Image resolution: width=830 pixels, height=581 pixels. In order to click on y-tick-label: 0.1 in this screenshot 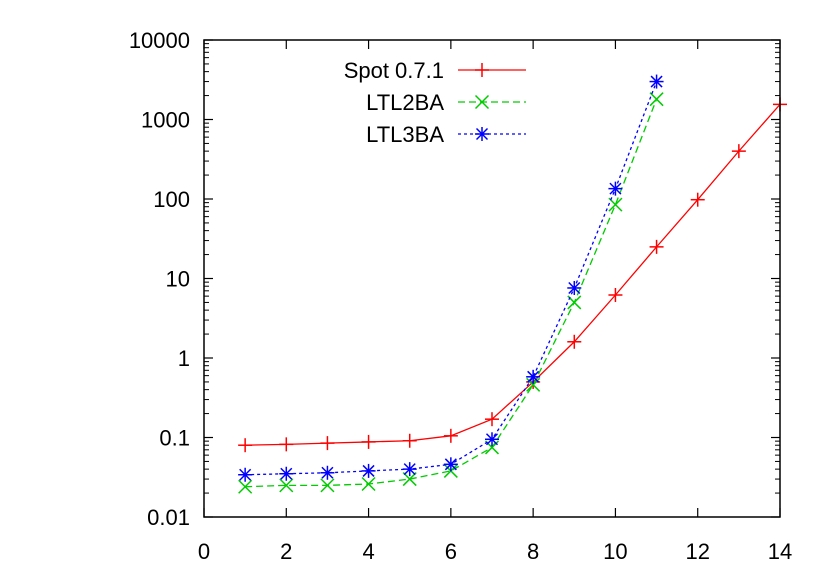, I will do `click(174, 438)`.